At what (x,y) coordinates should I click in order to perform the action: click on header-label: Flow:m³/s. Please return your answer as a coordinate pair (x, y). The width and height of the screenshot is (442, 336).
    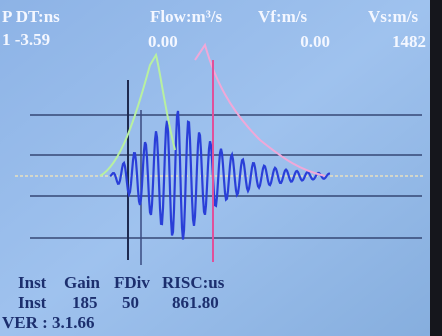
    Looking at the image, I should click on (186, 16).